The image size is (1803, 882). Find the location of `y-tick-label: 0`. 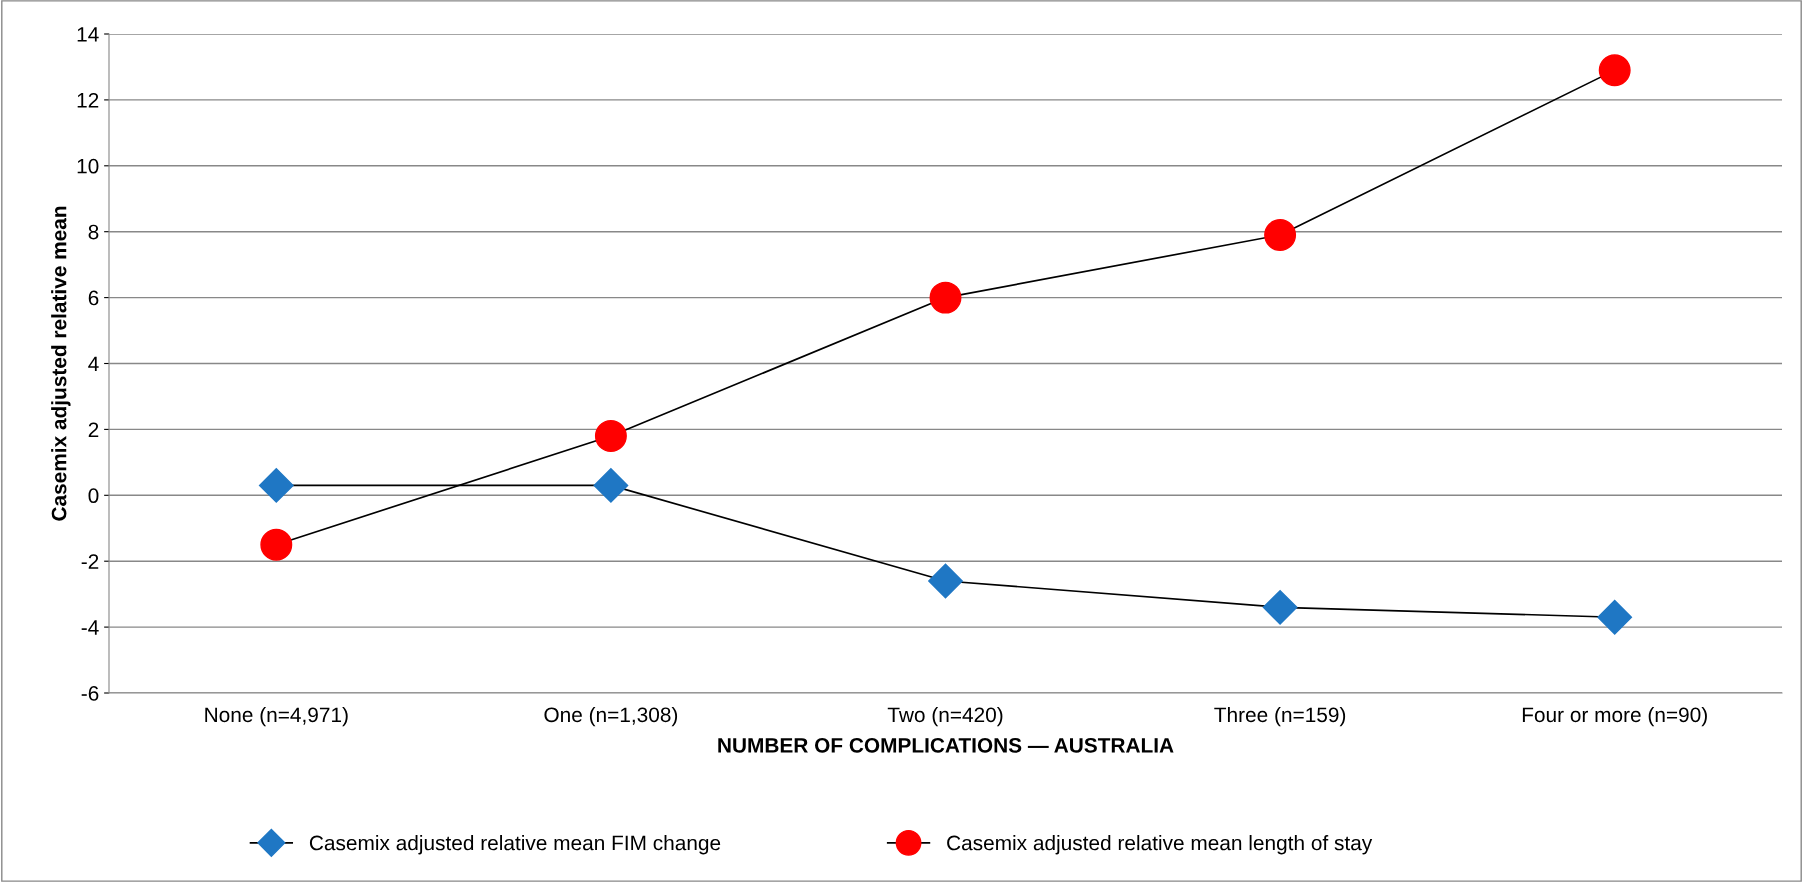

y-tick-label: 0 is located at coordinates (93, 496).